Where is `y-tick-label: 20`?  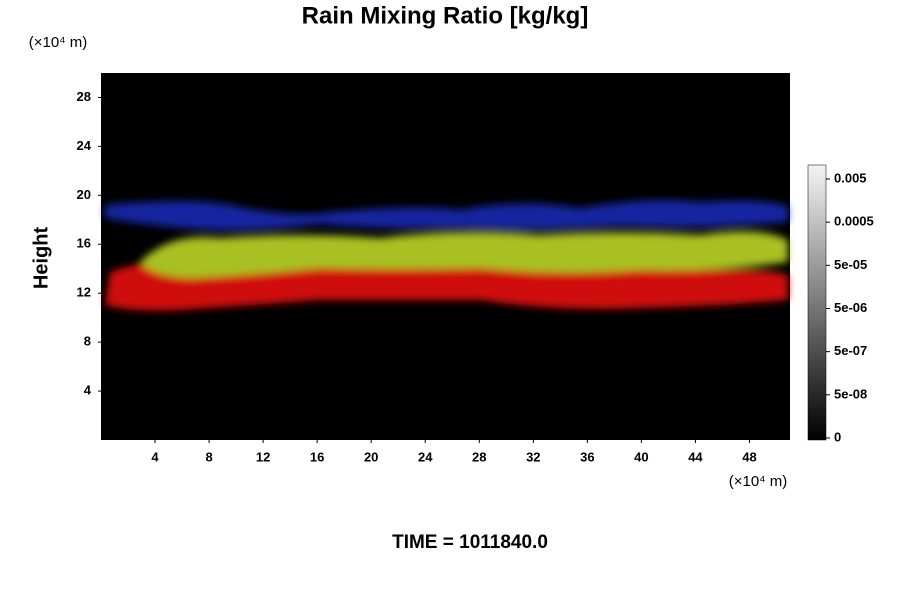
y-tick-label: 20 is located at coordinates (84, 194).